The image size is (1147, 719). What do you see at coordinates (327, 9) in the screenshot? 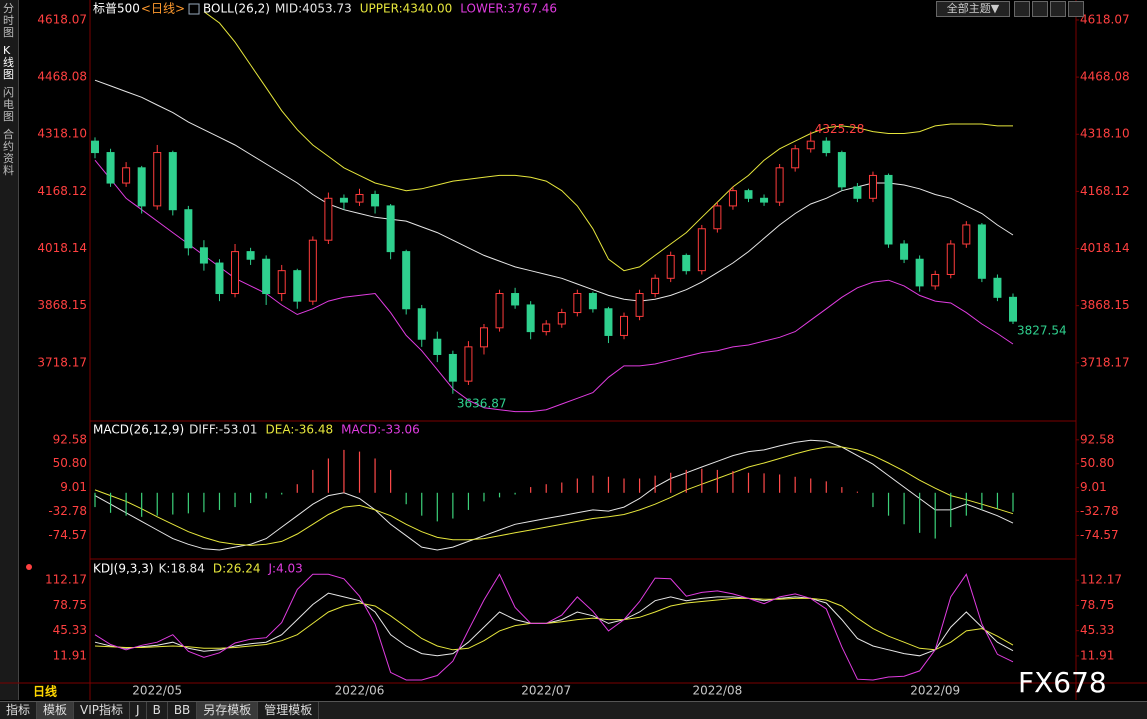
I see `legend-value: 4053.73` at bounding box center [327, 9].